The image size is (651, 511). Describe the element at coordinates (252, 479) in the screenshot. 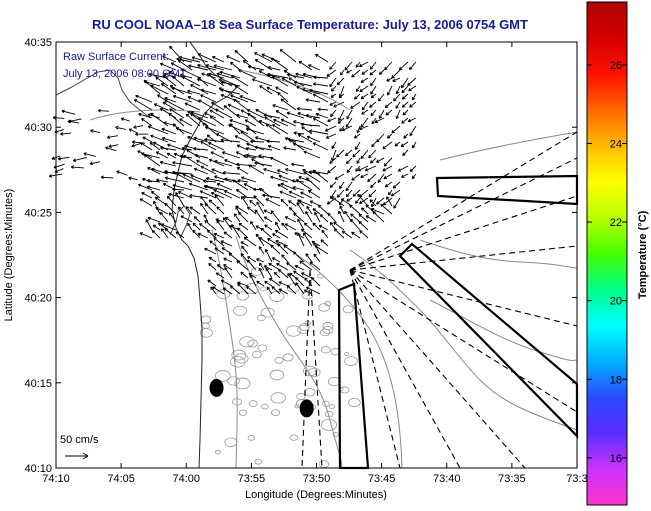

I see `x-tick-label: 73:55` at that location.